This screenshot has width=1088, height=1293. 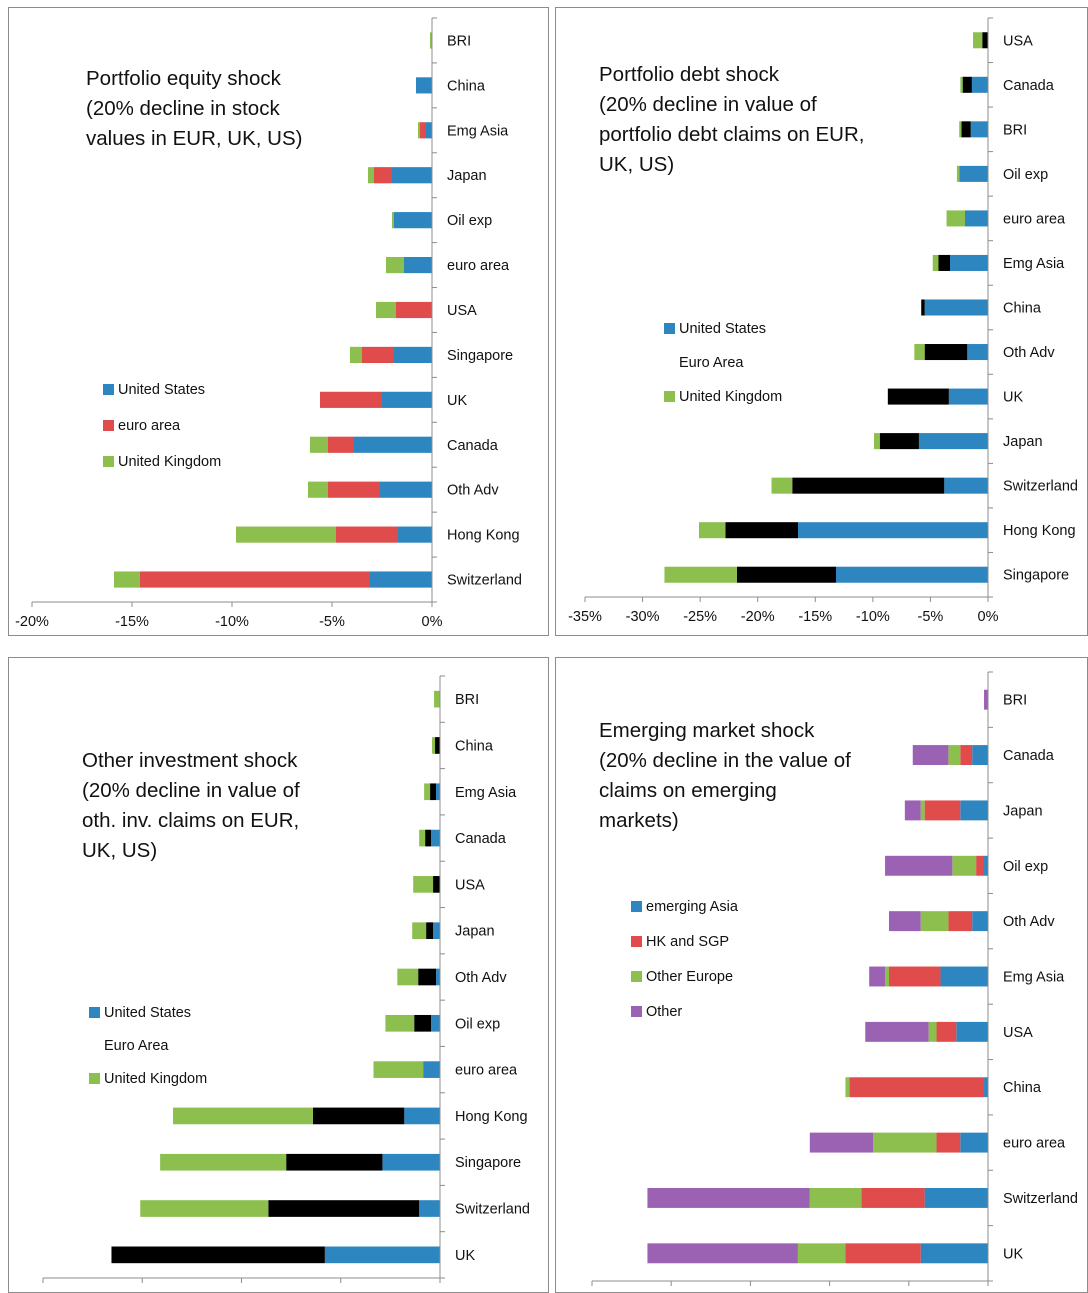 I want to click on bar-bri-other, so click(x=986, y=699).